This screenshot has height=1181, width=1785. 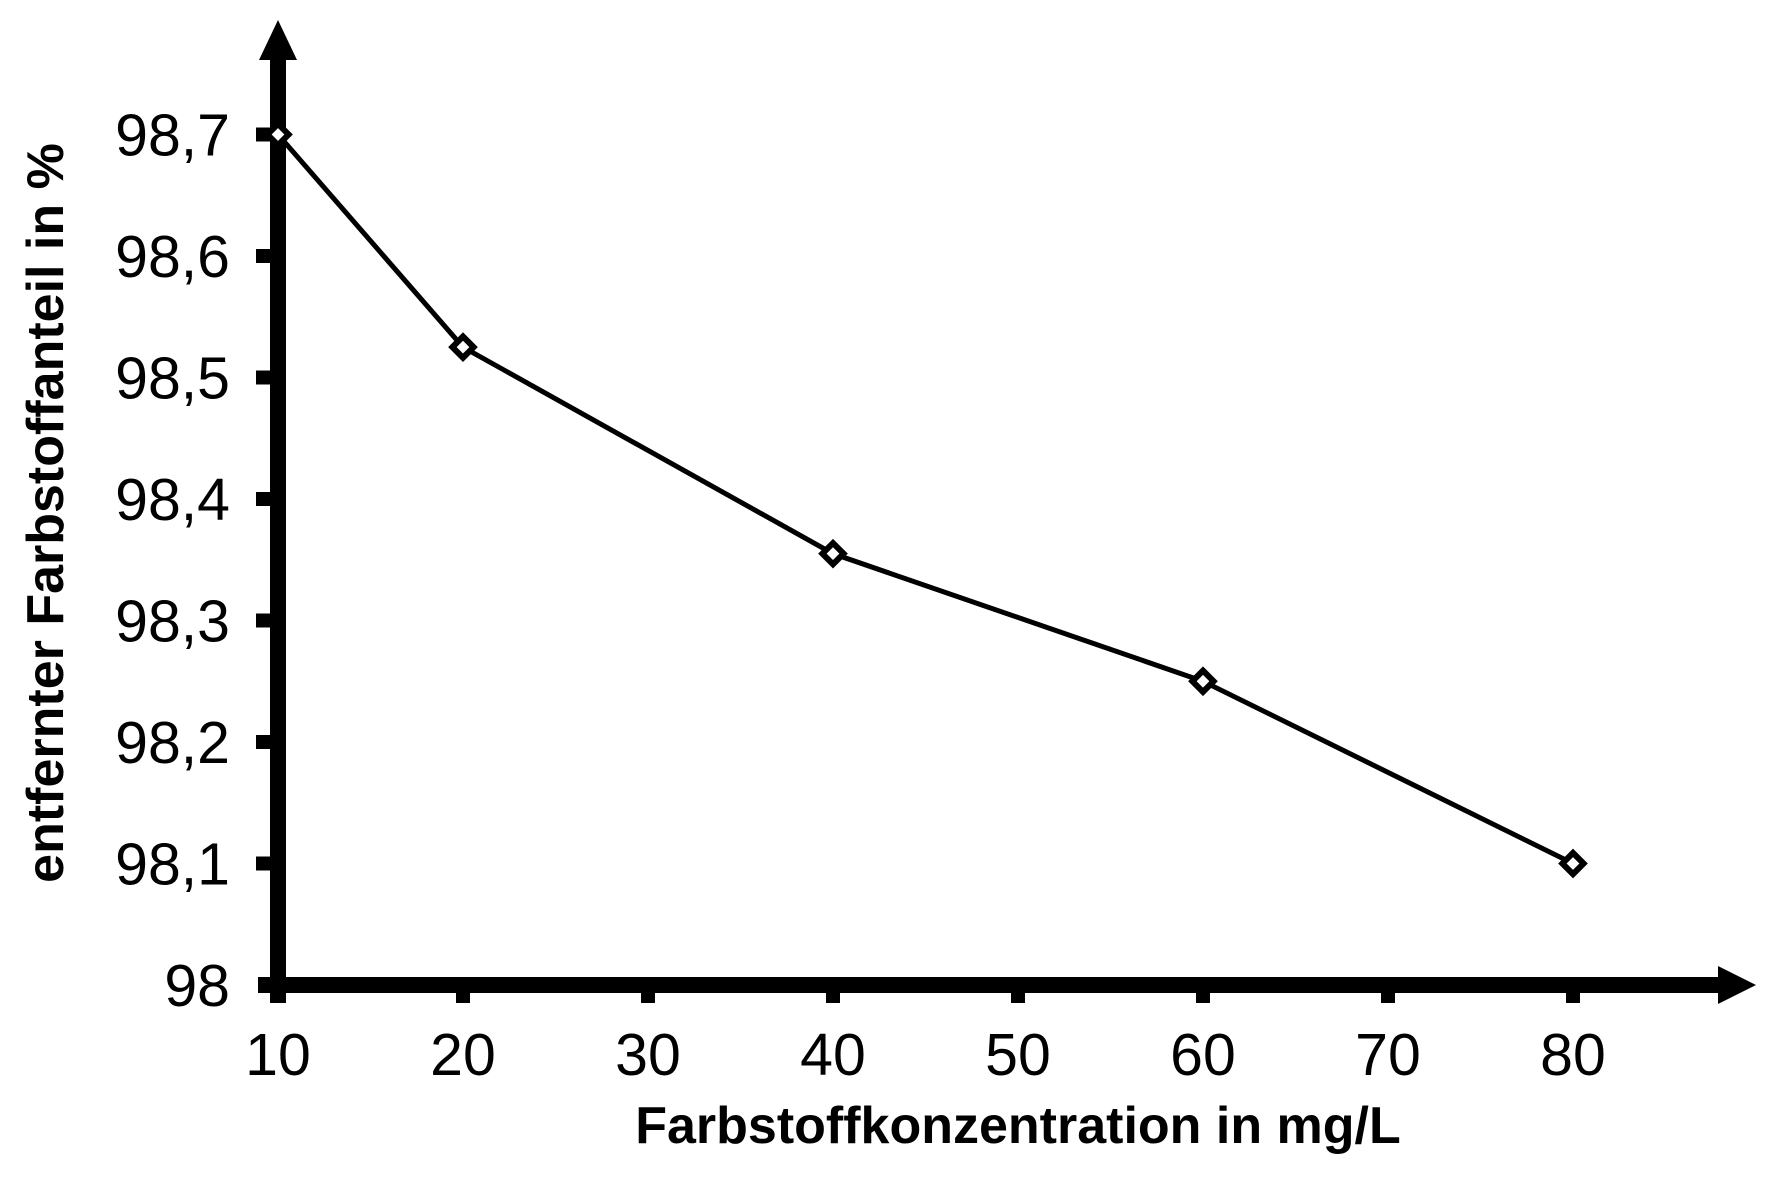 I want to click on y-tick-label: 98,4, so click(x=172, y=500).